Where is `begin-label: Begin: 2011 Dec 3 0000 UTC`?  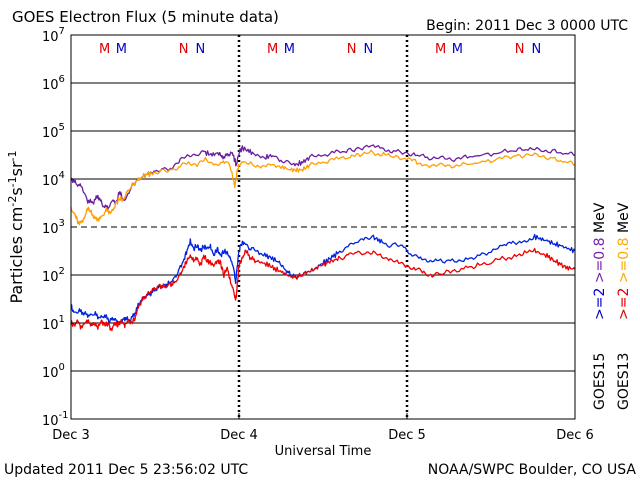
begin-label: Begin: 2011 Dec 3 0000 UTC is located at coordinates (527, 26).